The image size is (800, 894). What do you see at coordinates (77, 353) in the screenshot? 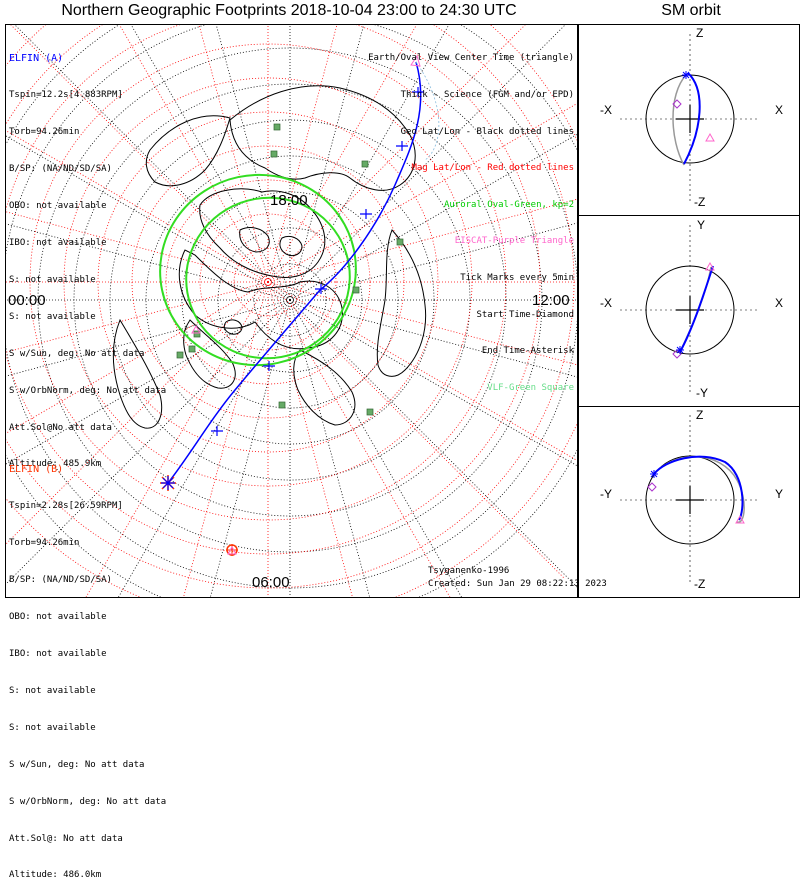
I see `elfin-a-line: S w/Sun, deg: No att data` at bounding box center [77, 353].